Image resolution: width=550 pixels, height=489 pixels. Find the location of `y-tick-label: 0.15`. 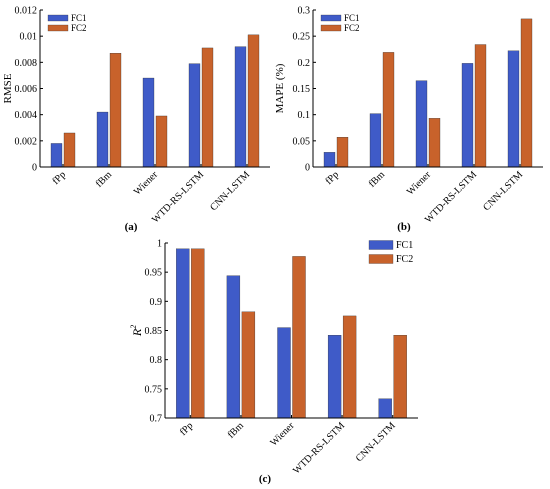

y-tick-label: 0.15 is located at coordinates (302, 89).